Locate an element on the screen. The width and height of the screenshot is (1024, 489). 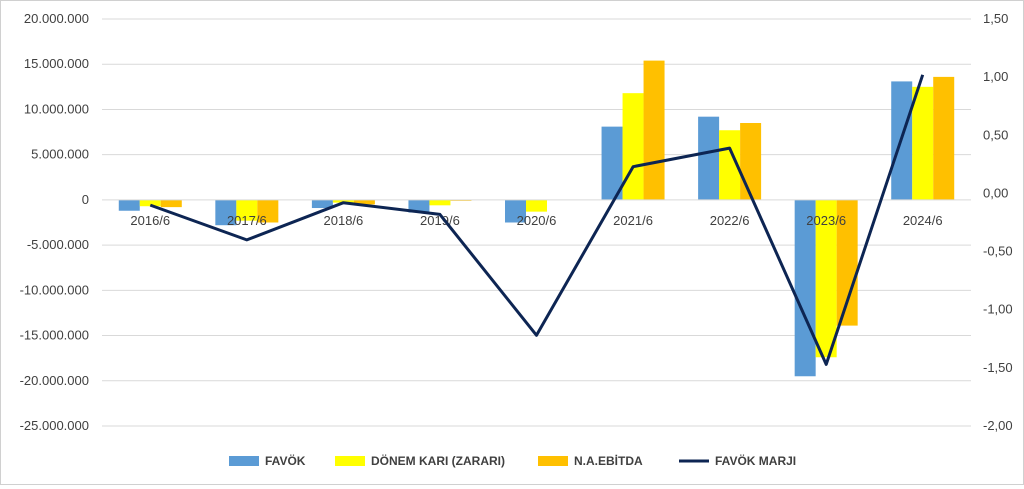
right-tick-label: -1,50 is located at coordinates (998, 367).